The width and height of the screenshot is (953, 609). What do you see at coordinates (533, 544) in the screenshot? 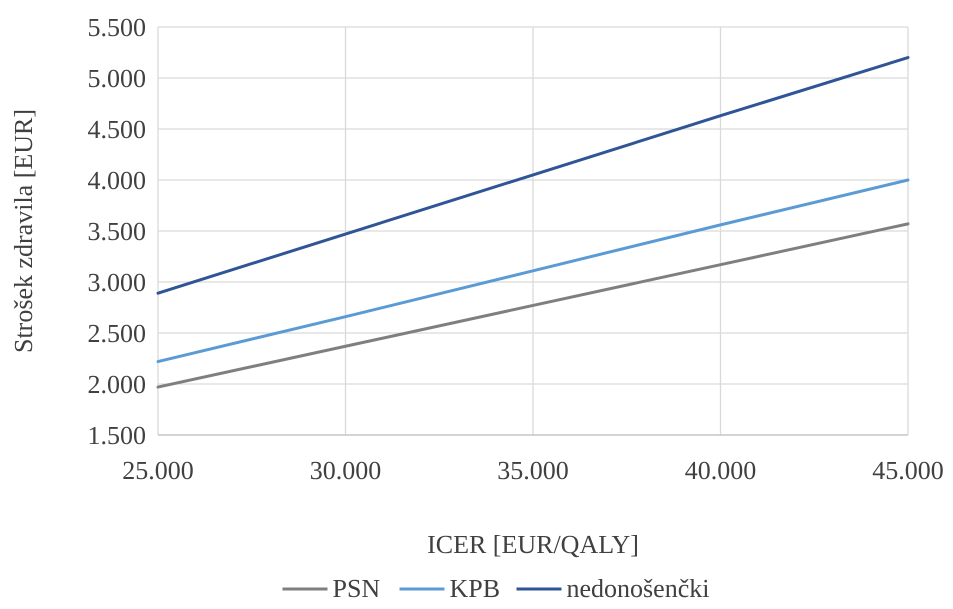
I see `x-axis-title: ICER [EUR/QALY]` at bounding box center [533, 544].